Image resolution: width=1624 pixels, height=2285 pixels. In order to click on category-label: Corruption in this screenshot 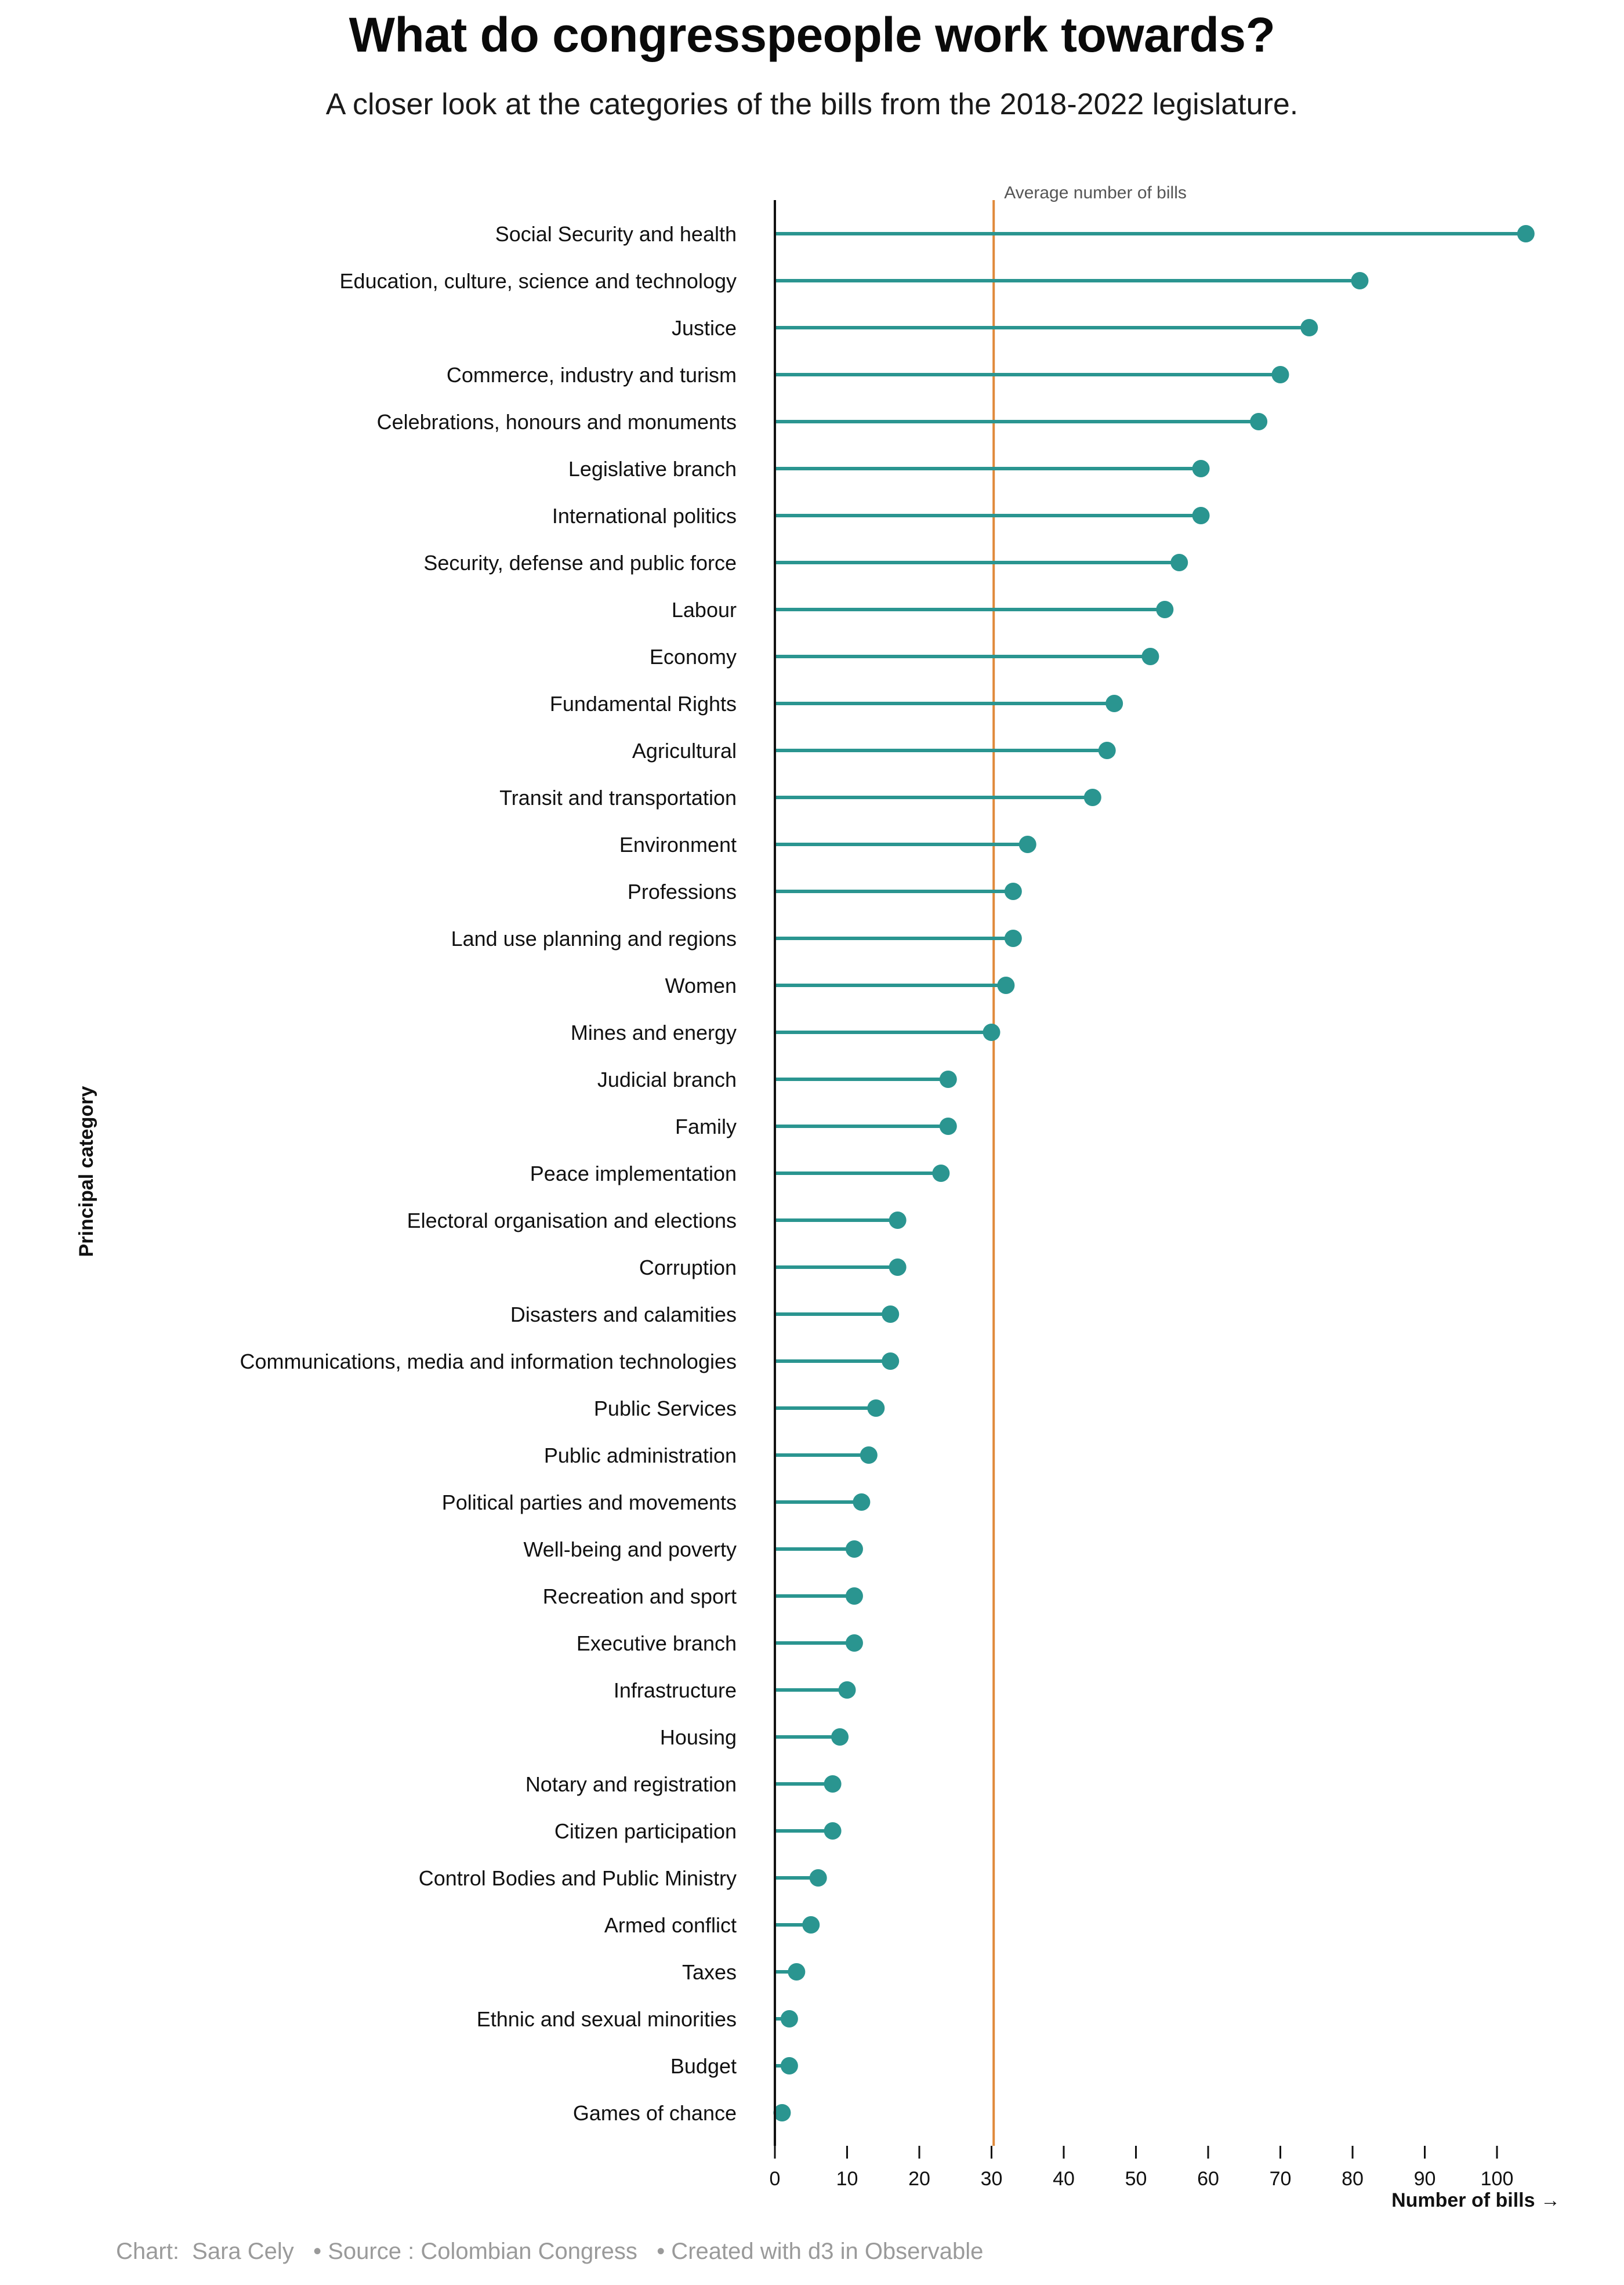, I will do `click(688, 1267)`.